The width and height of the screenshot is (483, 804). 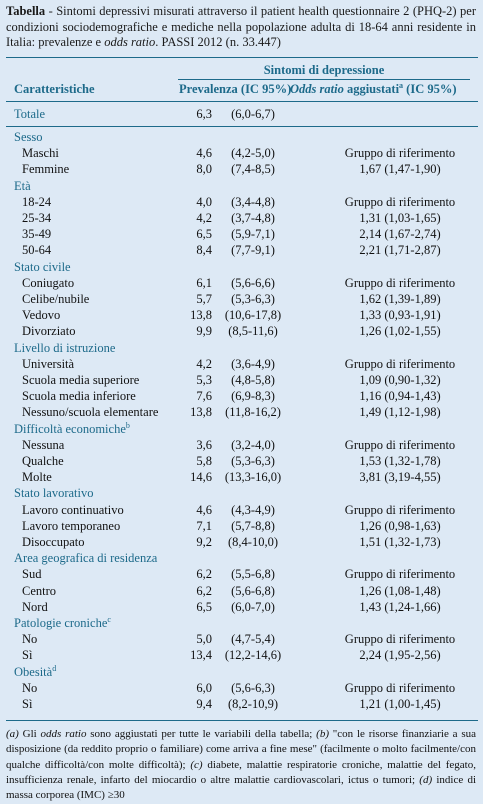 I want to click on note-mark: b, so click(x=127, y=425).